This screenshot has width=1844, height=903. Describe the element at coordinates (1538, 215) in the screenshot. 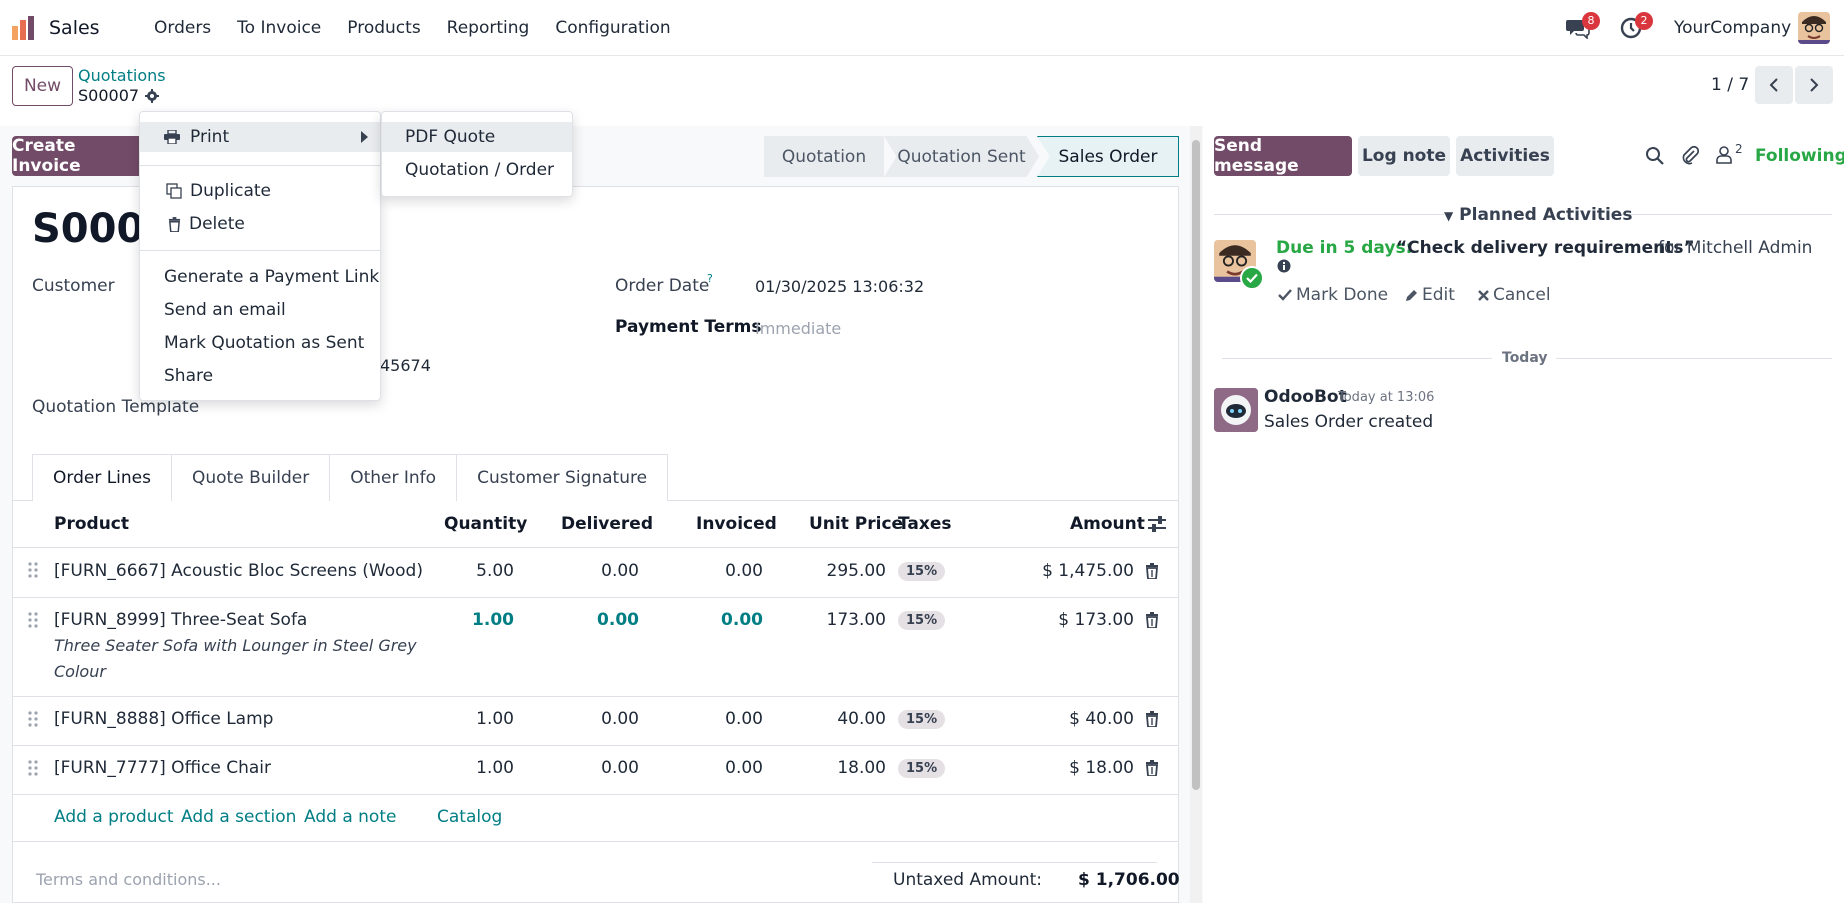

I see `planned-activities-toggle: ▼ Planned Activities` at that location.